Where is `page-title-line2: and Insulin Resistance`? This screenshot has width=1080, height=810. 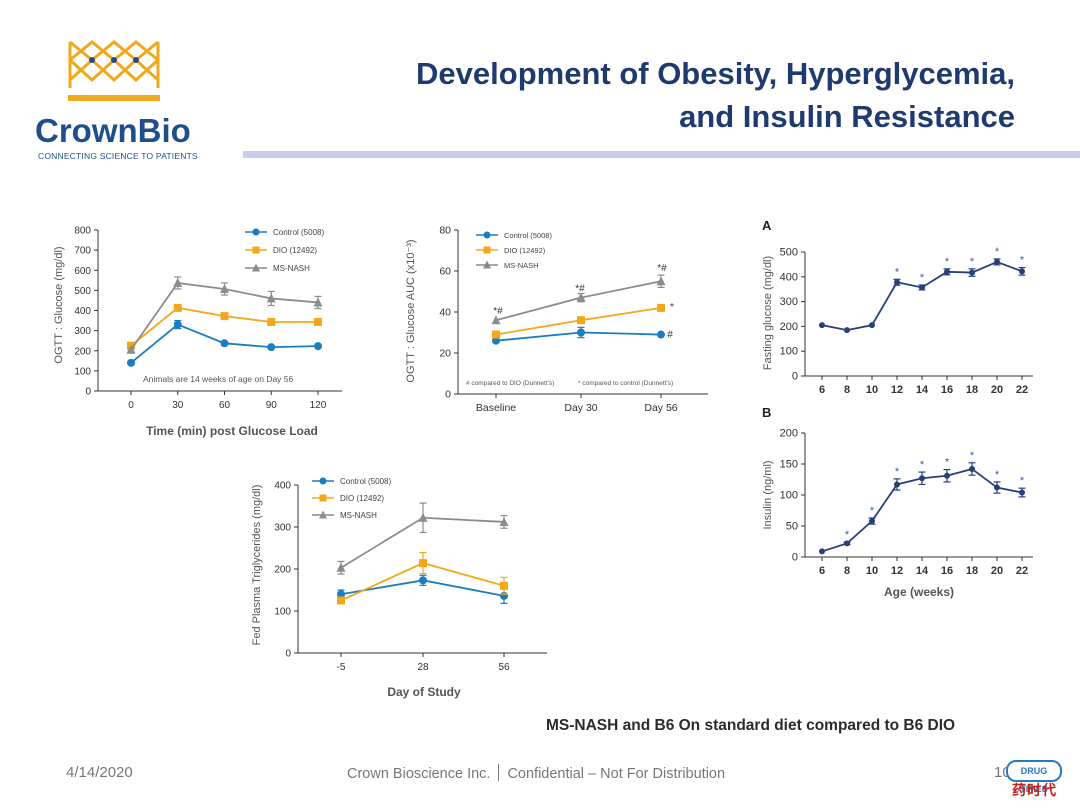 page-title-line2: and Insulin Resistance is located at coordinates (847, 116).